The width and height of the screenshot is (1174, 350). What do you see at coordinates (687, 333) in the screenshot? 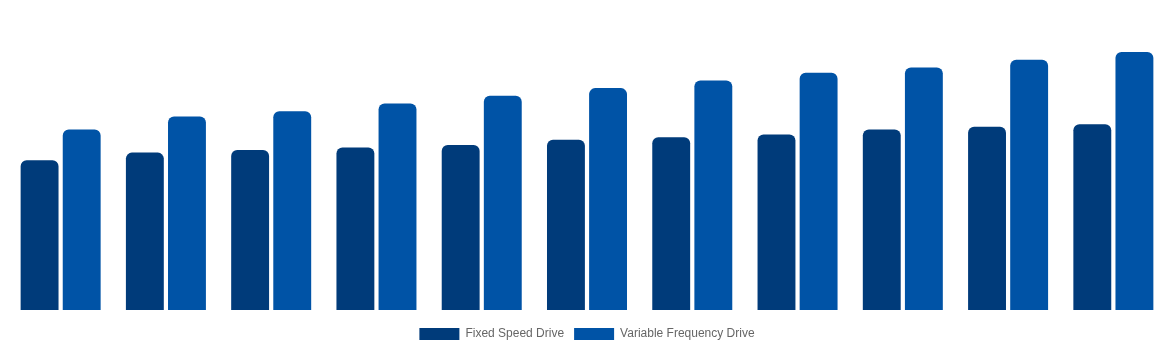
I see `legend-label: Variable Frequency Drive` at bounding box center [687, 333].